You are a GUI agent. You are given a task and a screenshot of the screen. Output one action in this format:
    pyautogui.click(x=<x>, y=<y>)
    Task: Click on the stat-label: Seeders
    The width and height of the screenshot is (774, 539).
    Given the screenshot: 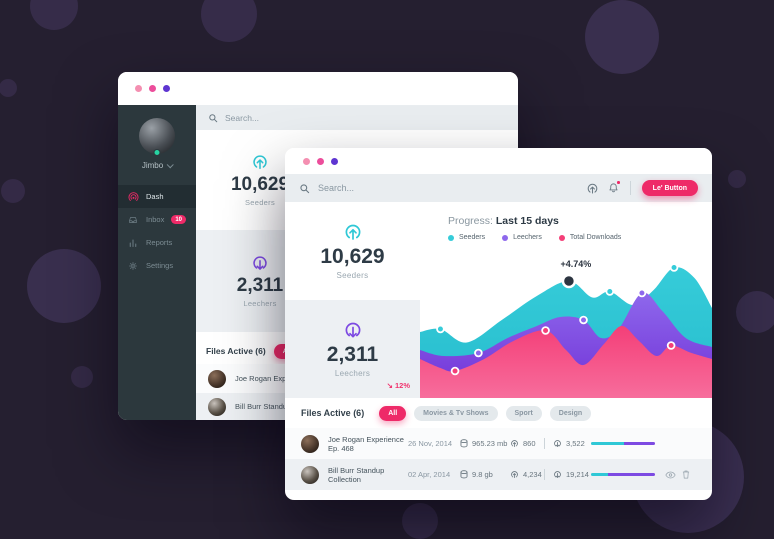 What is the action you would take?
    pyautogui.click(x=352, y=275)
    